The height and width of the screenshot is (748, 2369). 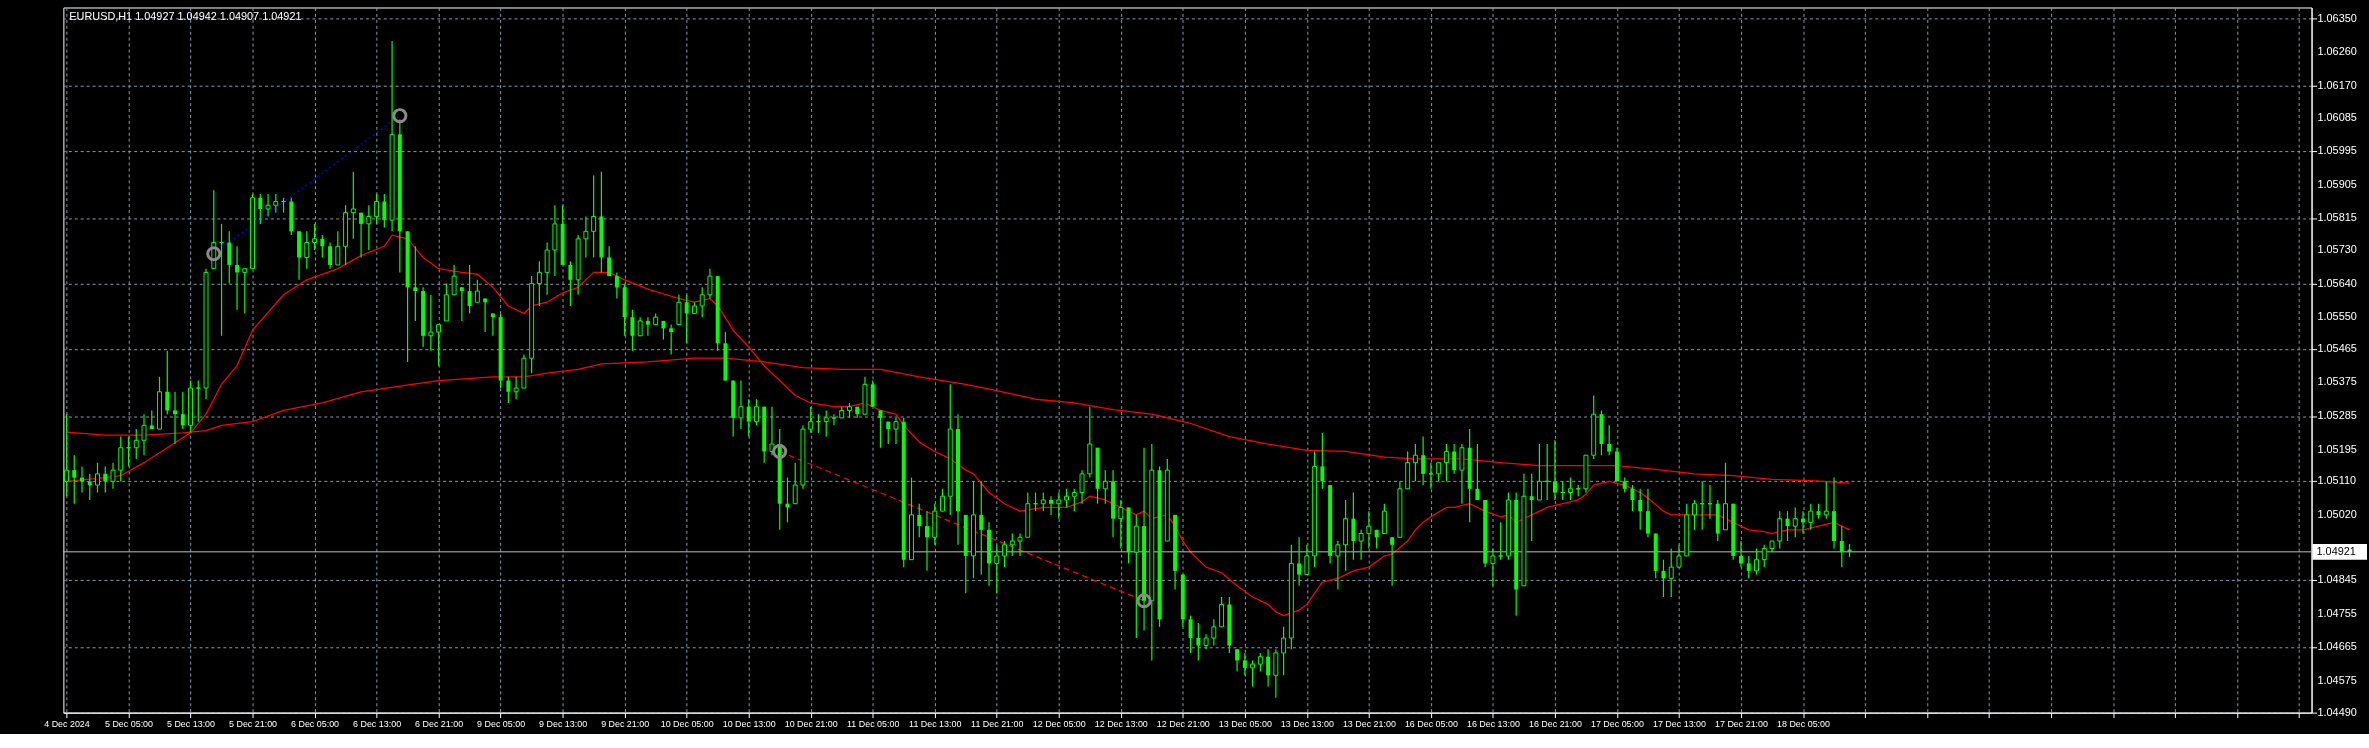 I want to click on x-tick-label: 6 Dec 05:00, so click(x=315, y=724).